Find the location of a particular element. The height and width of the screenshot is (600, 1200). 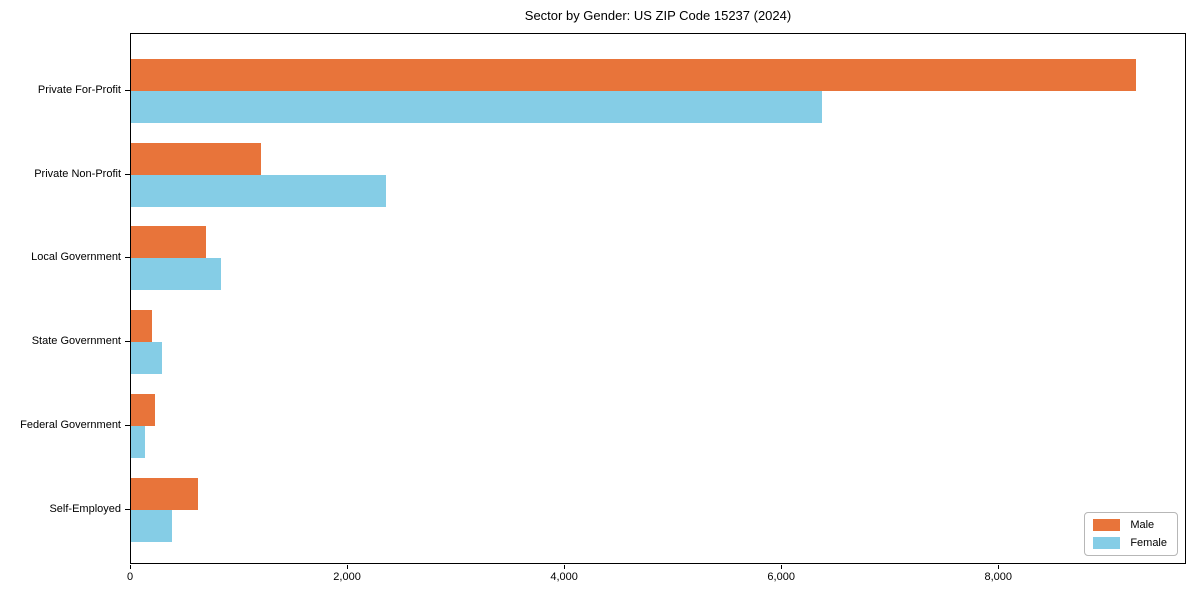

y-category-label: Local Government is located at coordinates (76, 257).